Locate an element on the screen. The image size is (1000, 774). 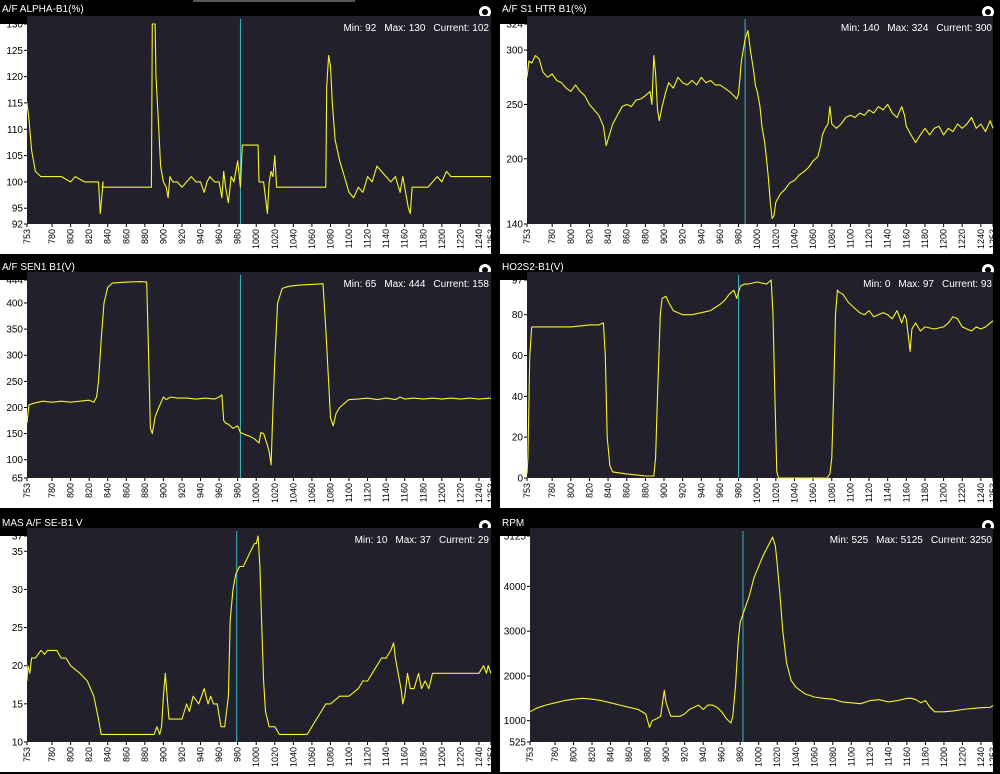
stat-current: Current: 93 is located at coordinates (966, 284).